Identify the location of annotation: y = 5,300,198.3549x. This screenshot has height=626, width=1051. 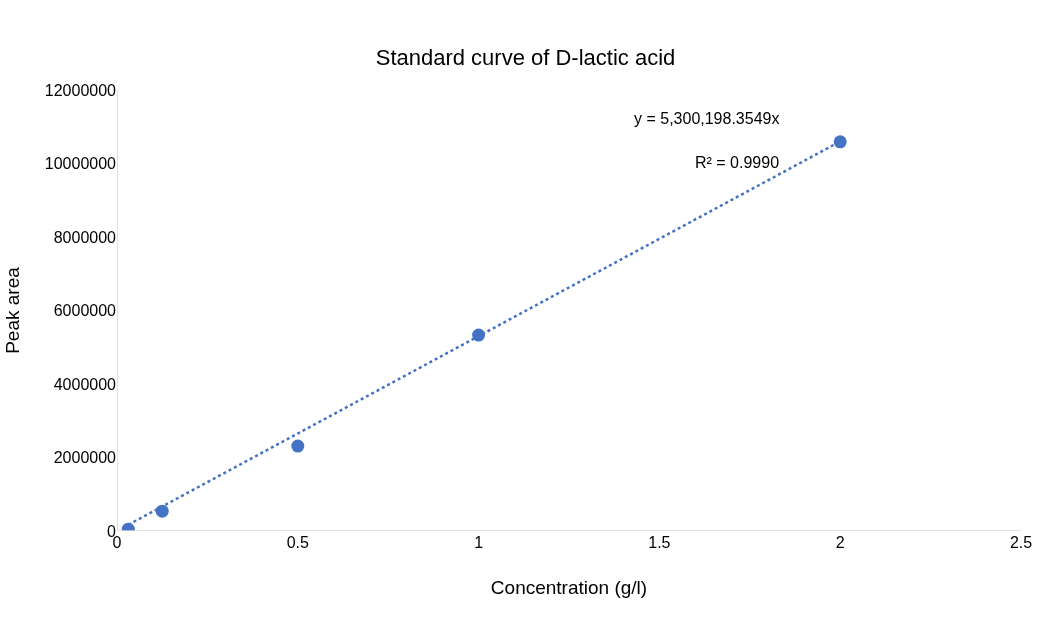
(707, 118).